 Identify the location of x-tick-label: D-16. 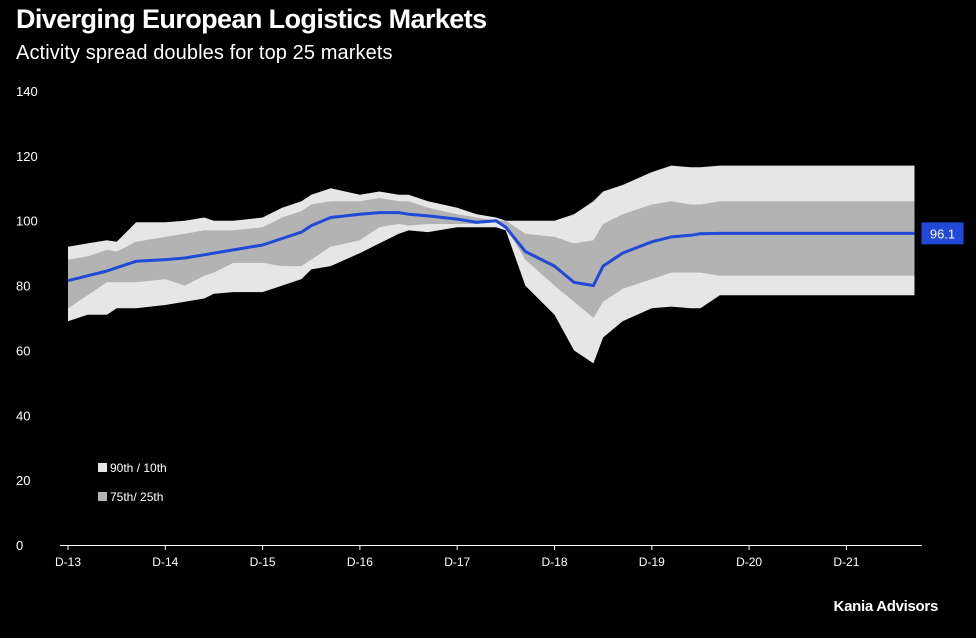
(360, 562).